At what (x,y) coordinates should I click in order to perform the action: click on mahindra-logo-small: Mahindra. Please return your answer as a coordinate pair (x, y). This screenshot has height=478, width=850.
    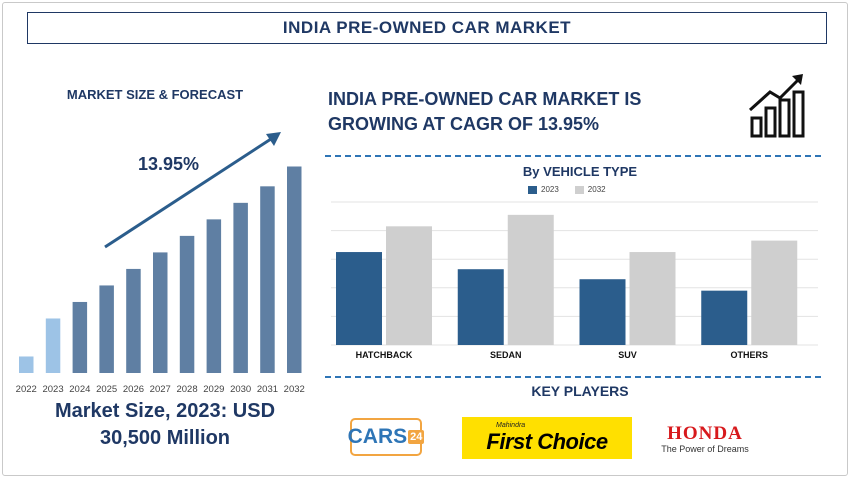
    Looking at the image, I should click on (511, 425).